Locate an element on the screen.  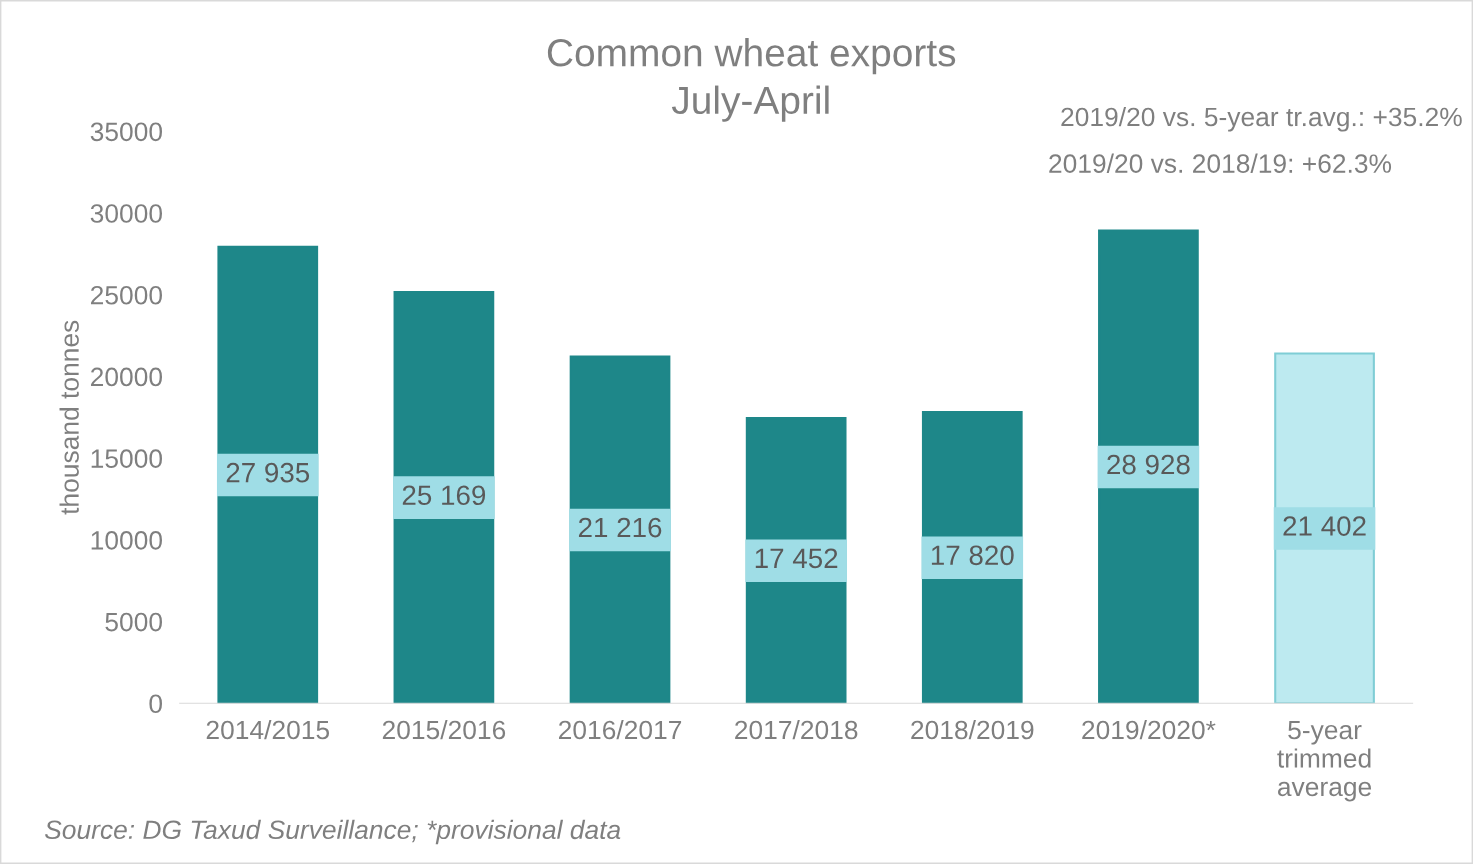
data-label: 21 216 is located at coordinates (620, 527).